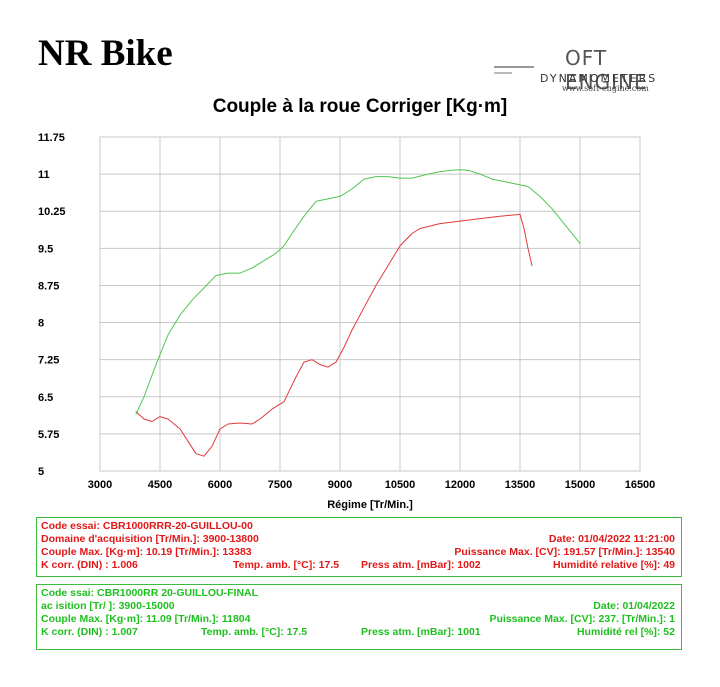 The image size is (720, 687). What do you see at coordinates (45, 249) in the screenshot?
I see `y-tick-label: 9.5` at bounding box center [45, 249].